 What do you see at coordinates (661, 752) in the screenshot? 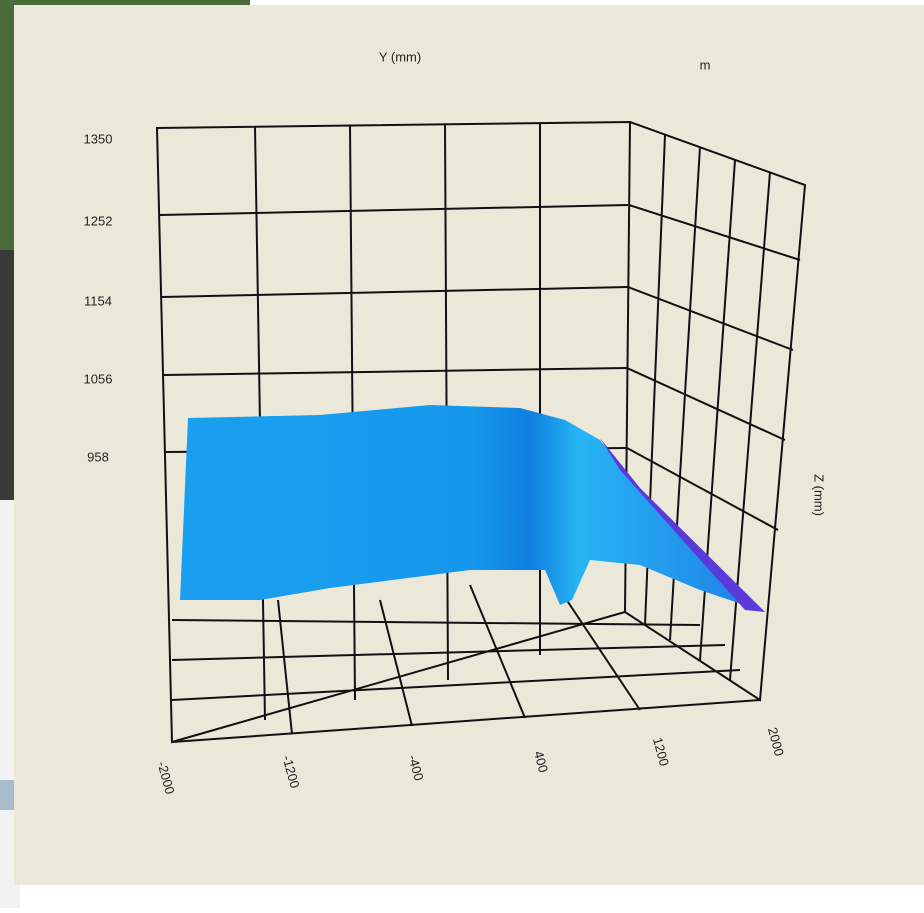
I see `x-tick-label: 1200` at bounding box center [661, 752].